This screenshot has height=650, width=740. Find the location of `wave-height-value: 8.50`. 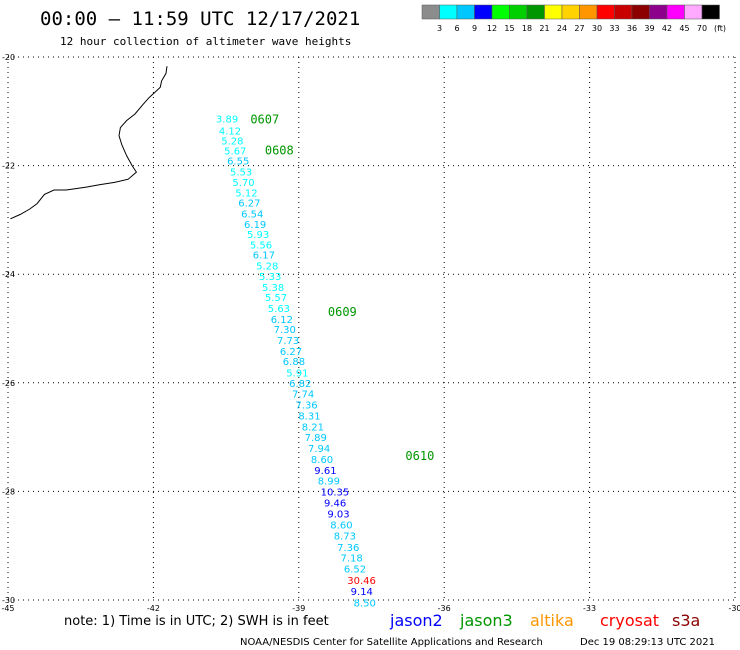

wave-height-value: 8.50 is located at coordinates (365, 603).